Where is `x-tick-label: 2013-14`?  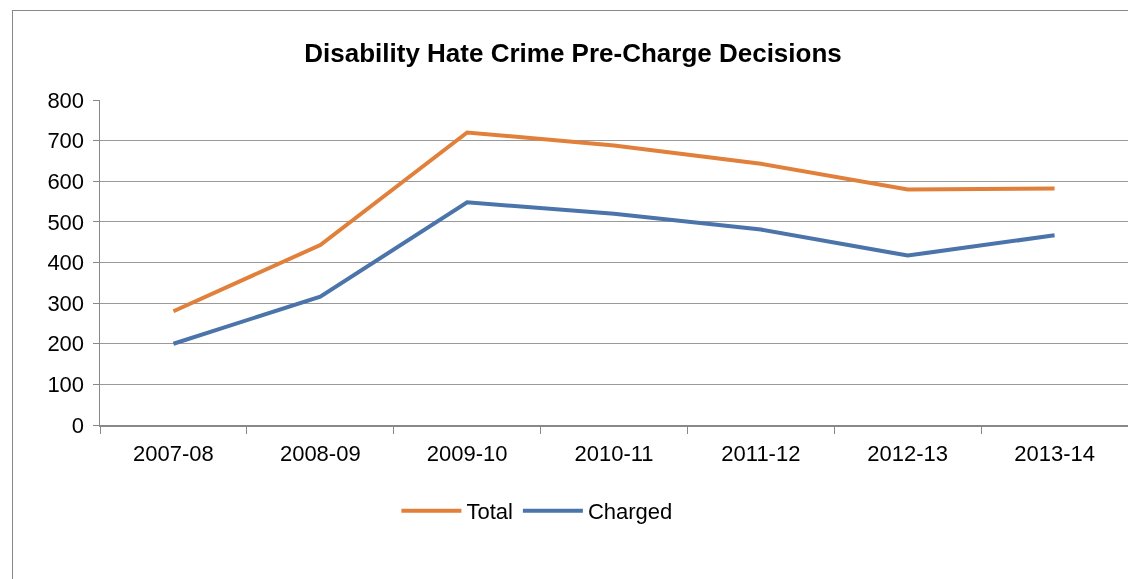 x-tick-label: 2013-14 is located at coordinates (1054, 453).